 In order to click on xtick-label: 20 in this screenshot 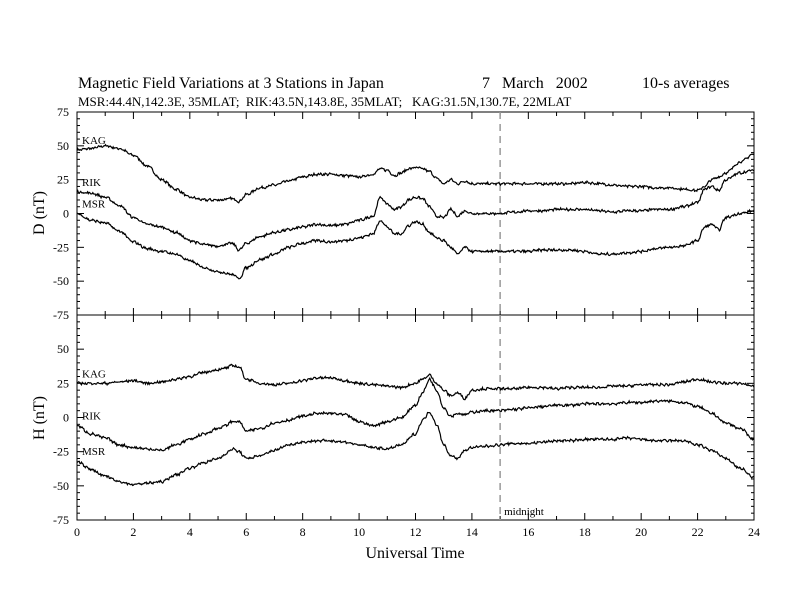, I will do `click(641, 532)`.